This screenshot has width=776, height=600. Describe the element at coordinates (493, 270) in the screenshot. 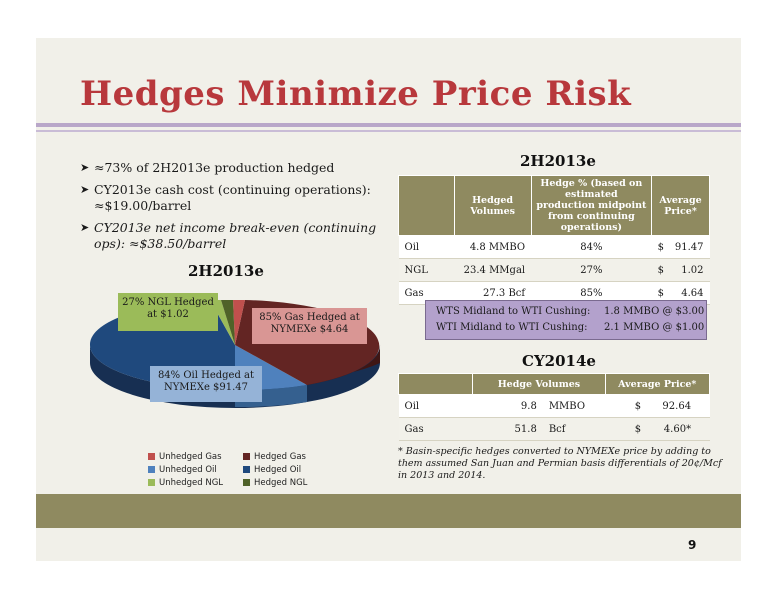

I see `row-volume: 23.4 MMgal` at that location.